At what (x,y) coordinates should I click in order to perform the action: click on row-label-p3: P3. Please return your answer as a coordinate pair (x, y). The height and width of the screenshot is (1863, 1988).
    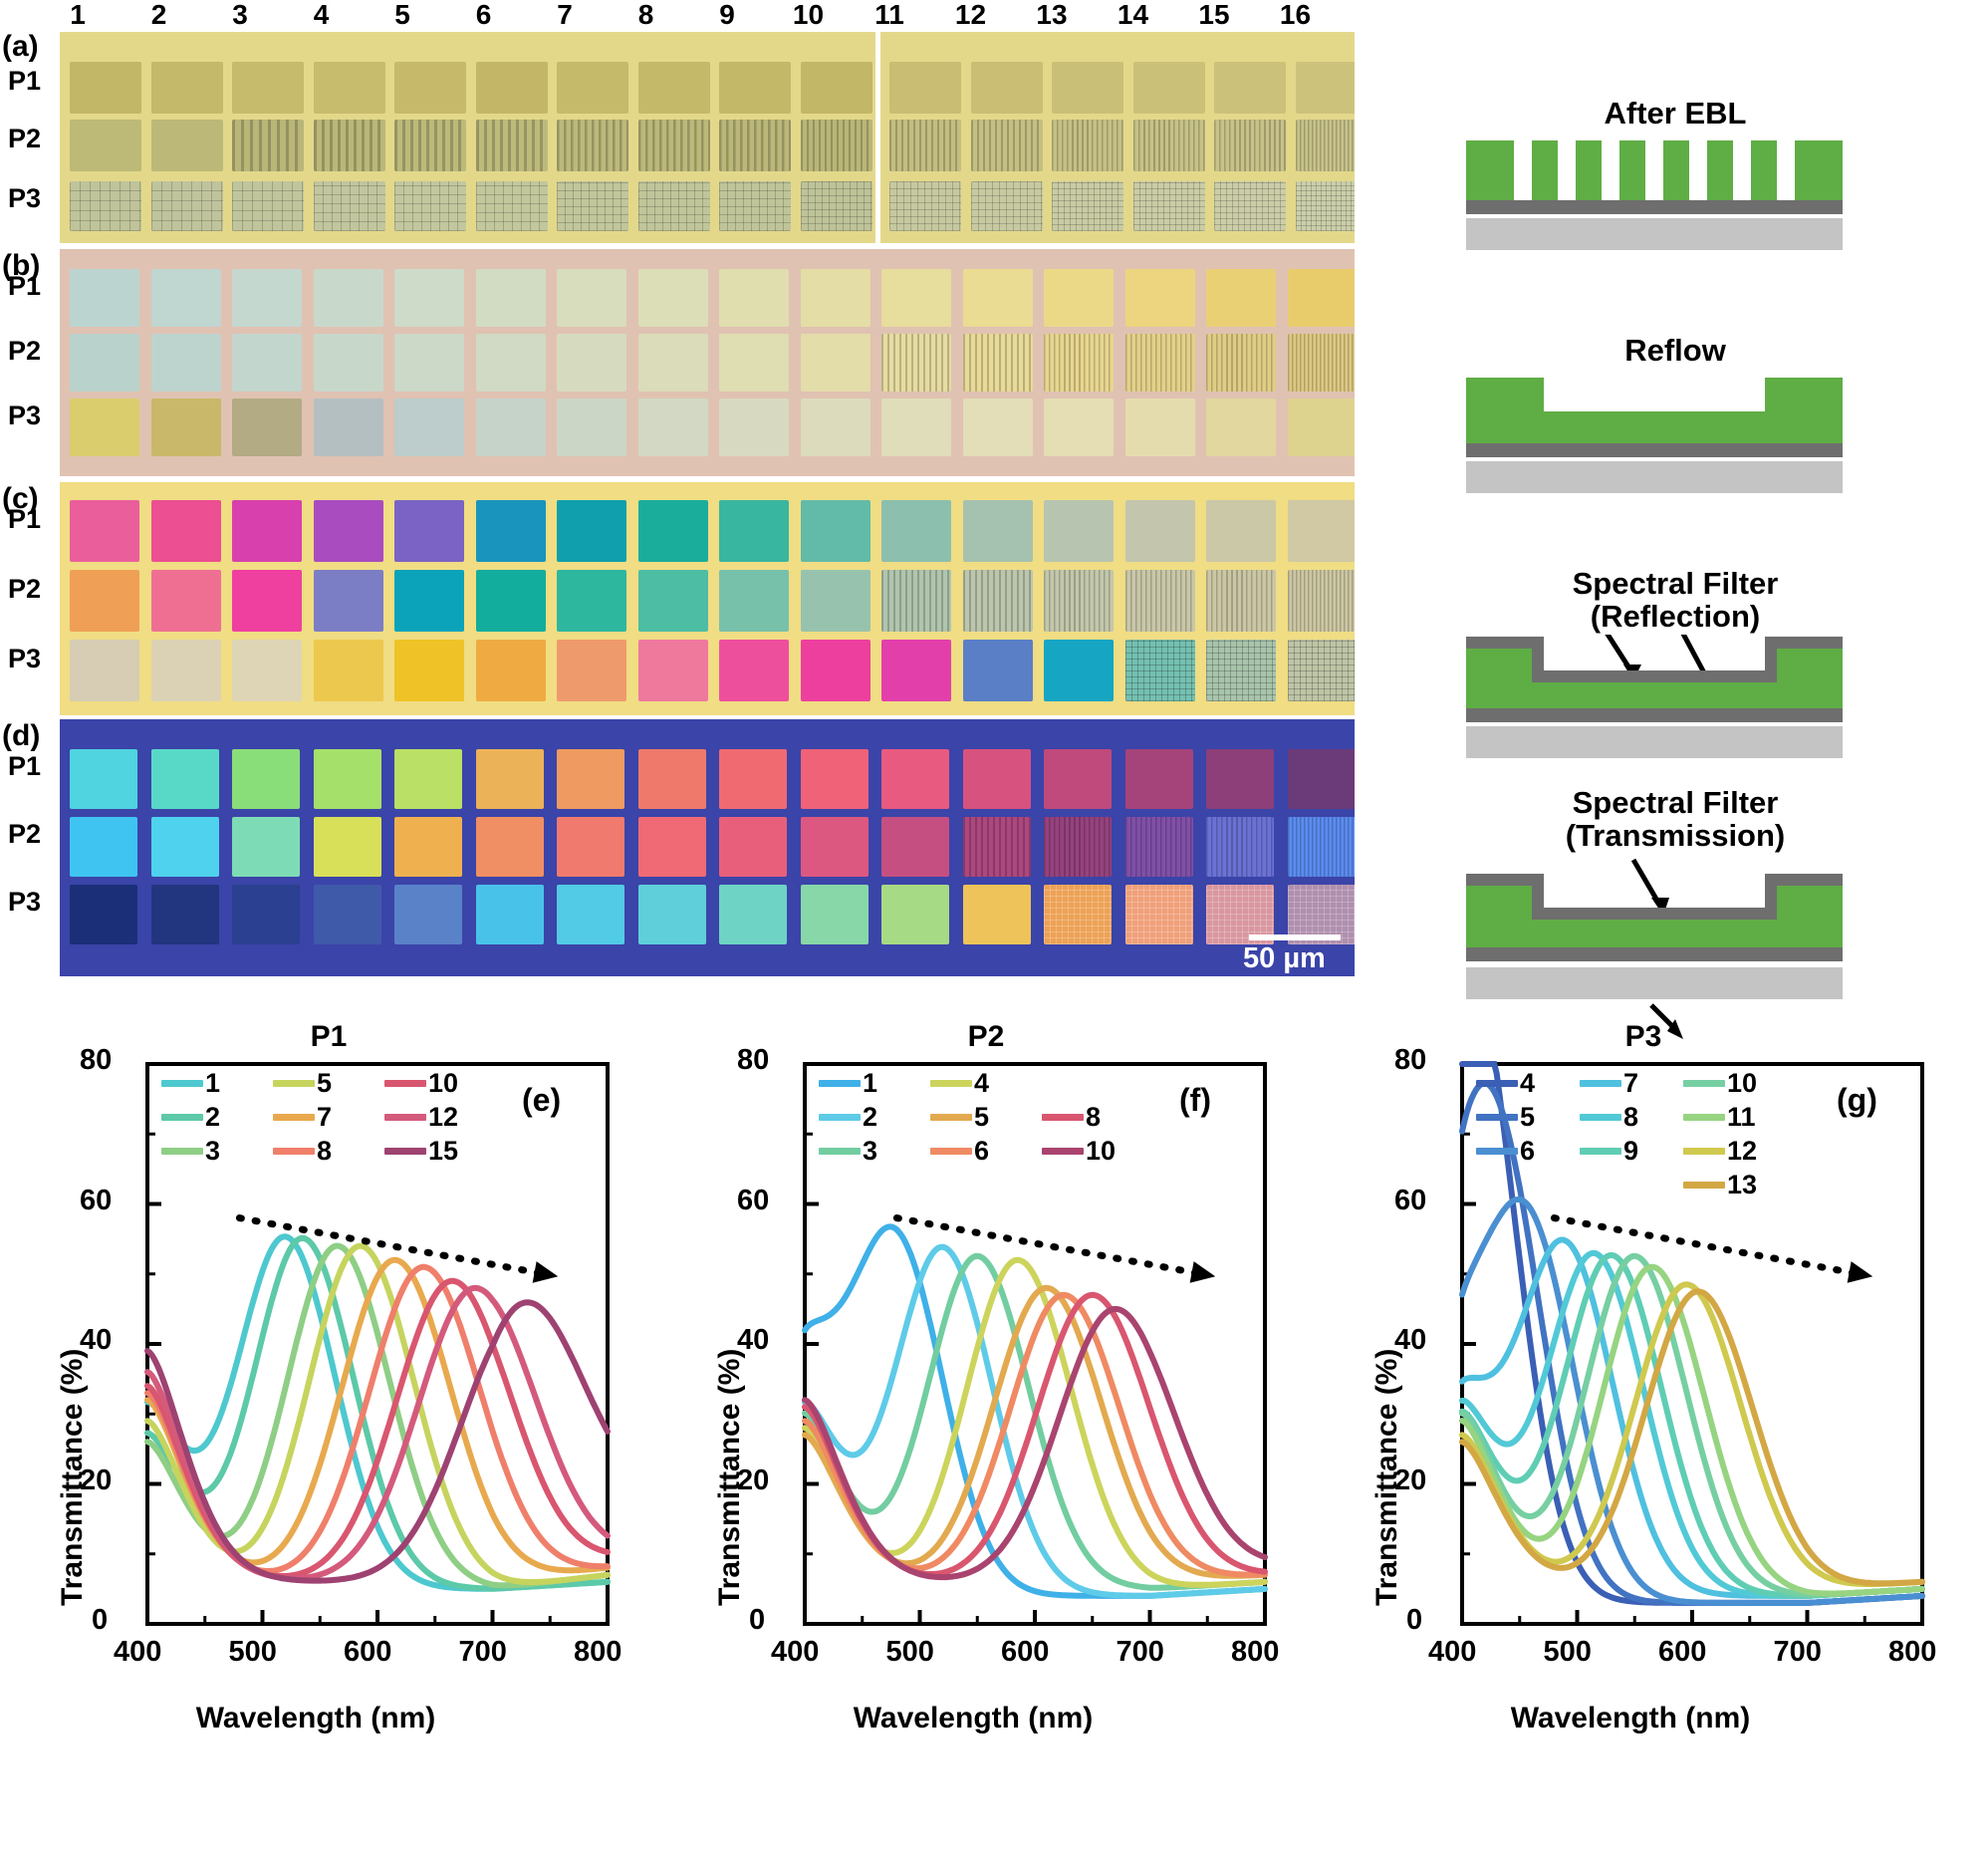
    Looking at the image, I should click on (25, 415).